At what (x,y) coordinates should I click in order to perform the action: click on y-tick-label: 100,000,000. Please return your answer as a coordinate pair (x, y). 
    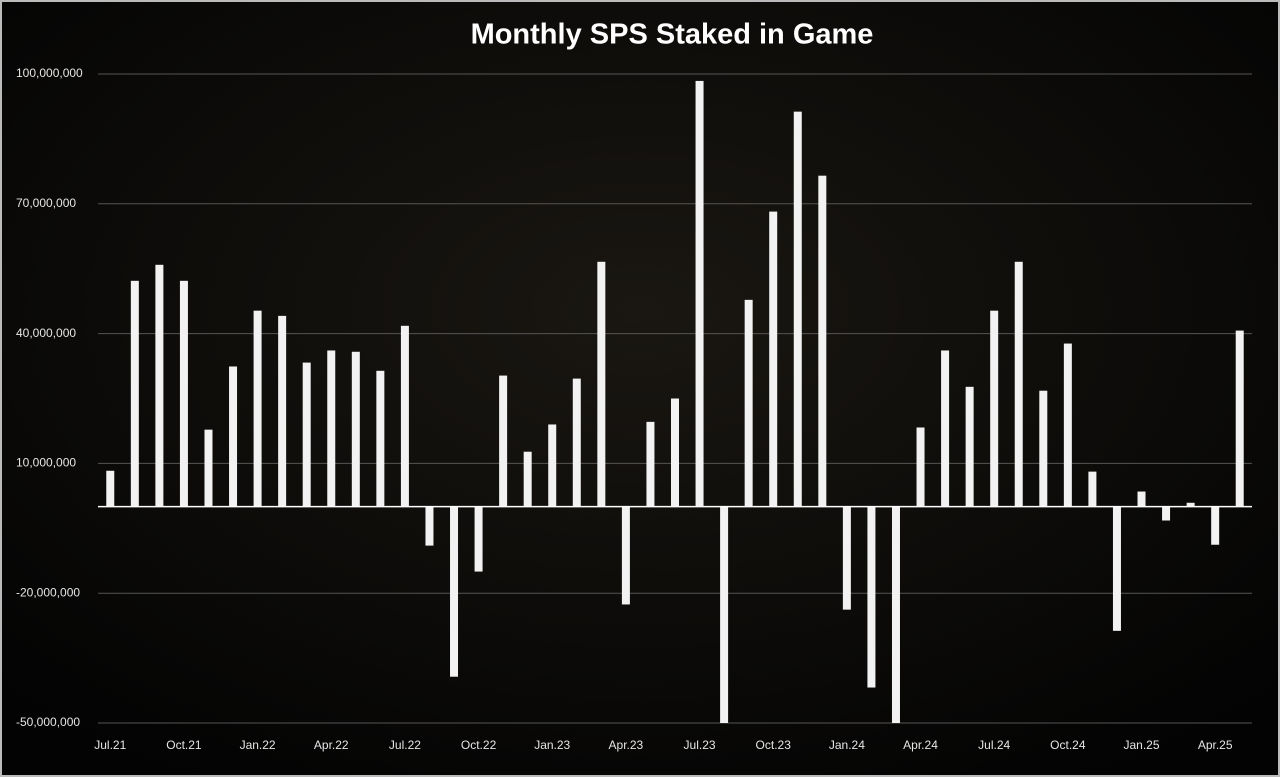
    Looking at the image, I should click on (49, 73).